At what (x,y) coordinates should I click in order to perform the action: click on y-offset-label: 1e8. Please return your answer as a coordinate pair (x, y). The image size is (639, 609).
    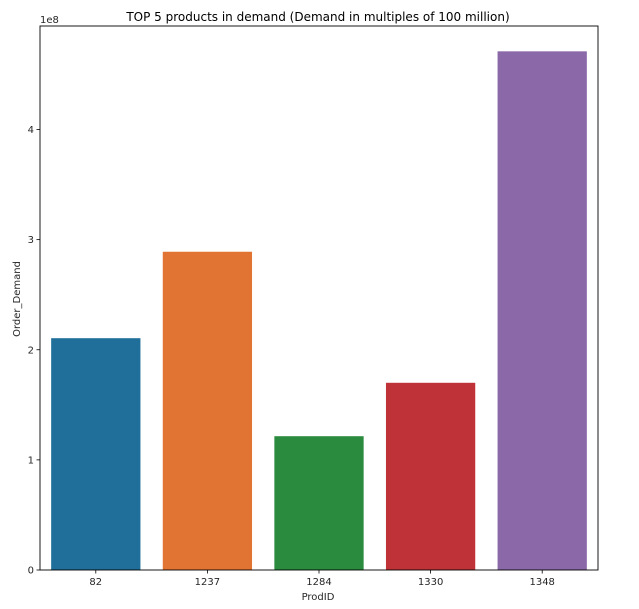
    Looking at the image, I should click on (49, 20).